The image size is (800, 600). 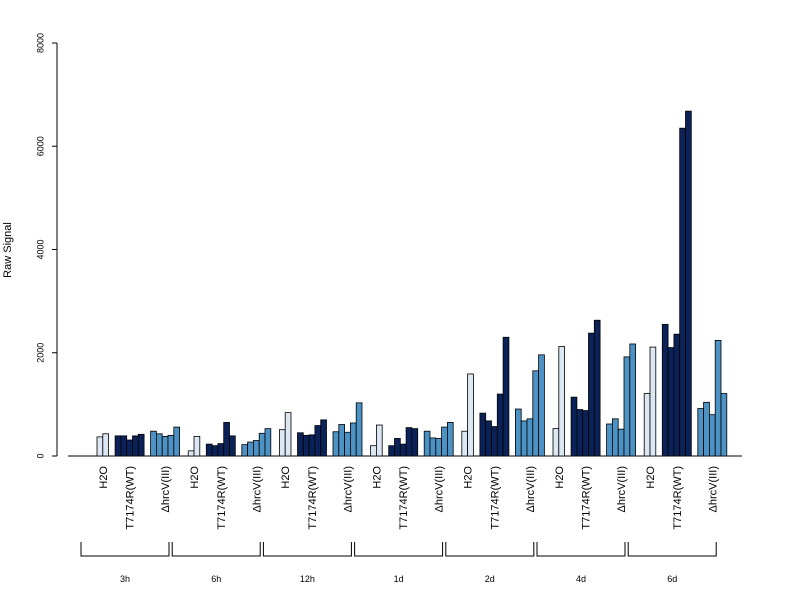 What do you see at coordinates (399, 579) in the screenshot?
I see `timepoint-label: 1d` at bounding box center [399, 579].